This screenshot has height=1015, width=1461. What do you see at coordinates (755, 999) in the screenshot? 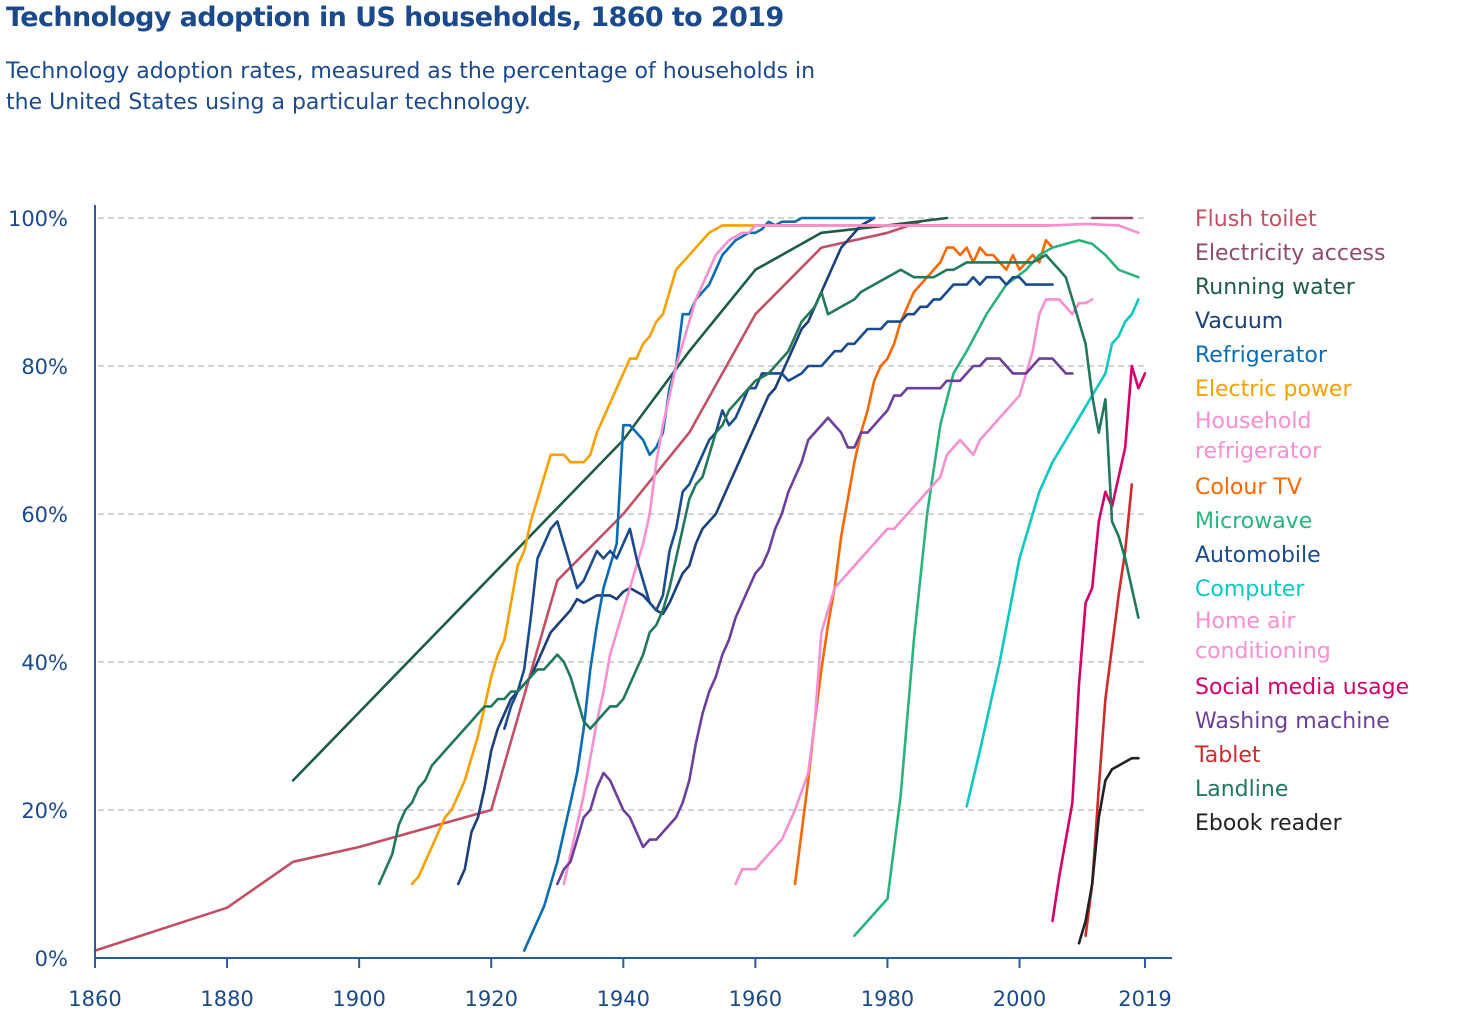
I see `x-tick-label: 1960` at bounding box center [755, 999].